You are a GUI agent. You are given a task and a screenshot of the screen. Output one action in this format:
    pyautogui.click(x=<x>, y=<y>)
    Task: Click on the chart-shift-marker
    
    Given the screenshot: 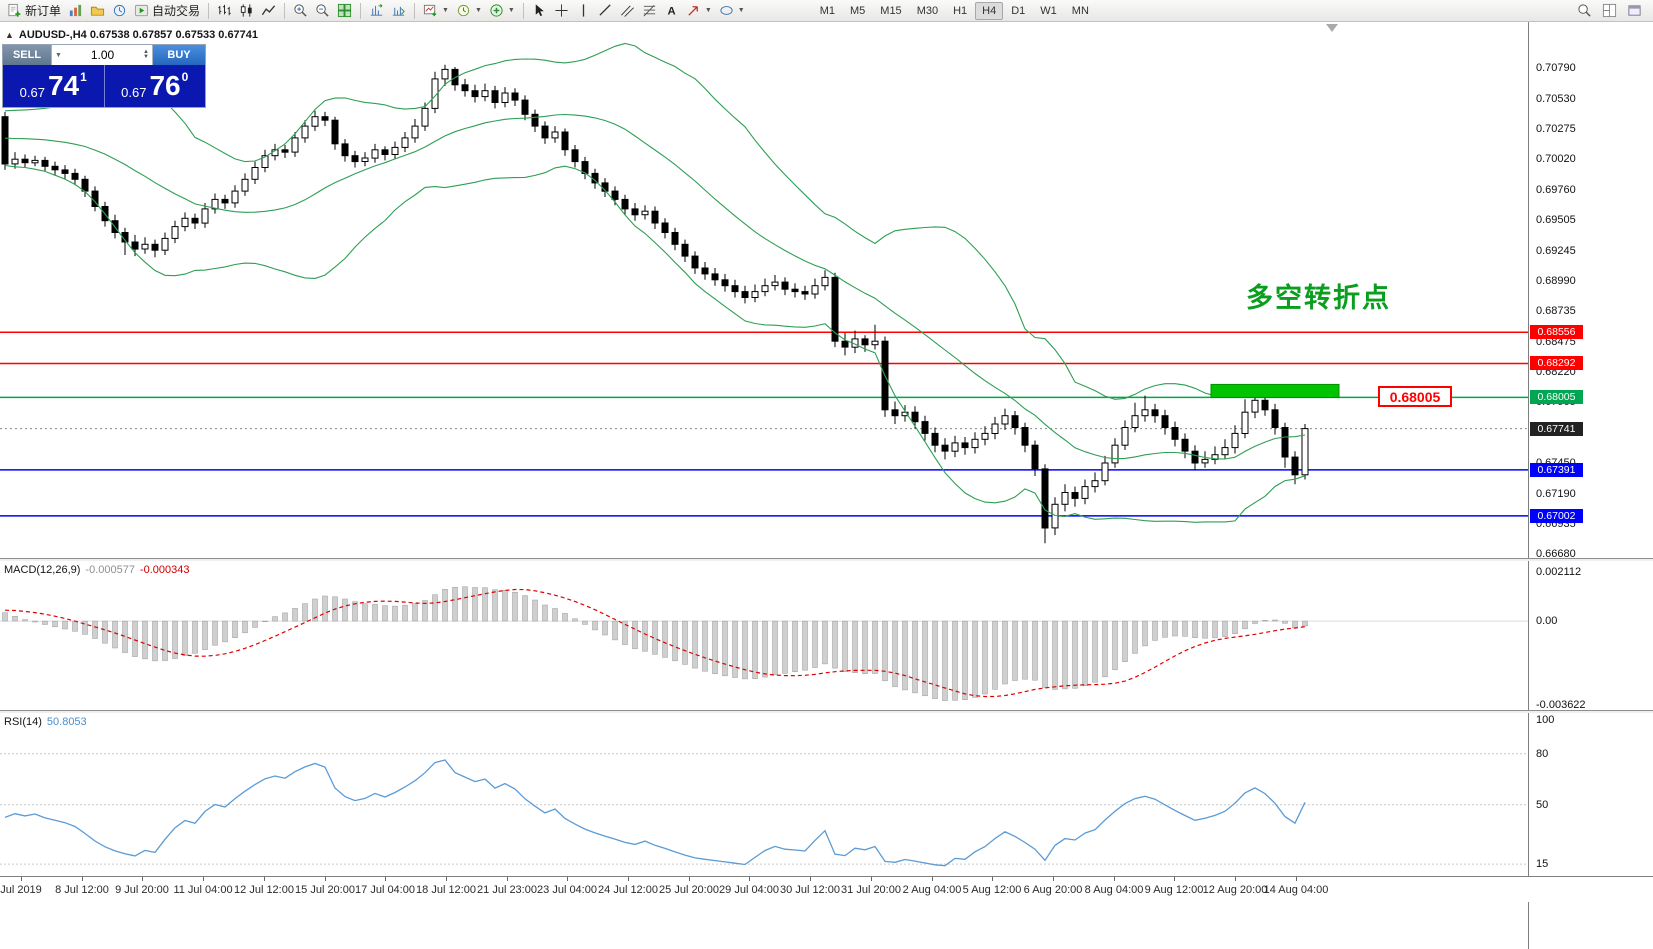 What is the action you would take?
    pyautogui.click(x=1332, y=28)
    